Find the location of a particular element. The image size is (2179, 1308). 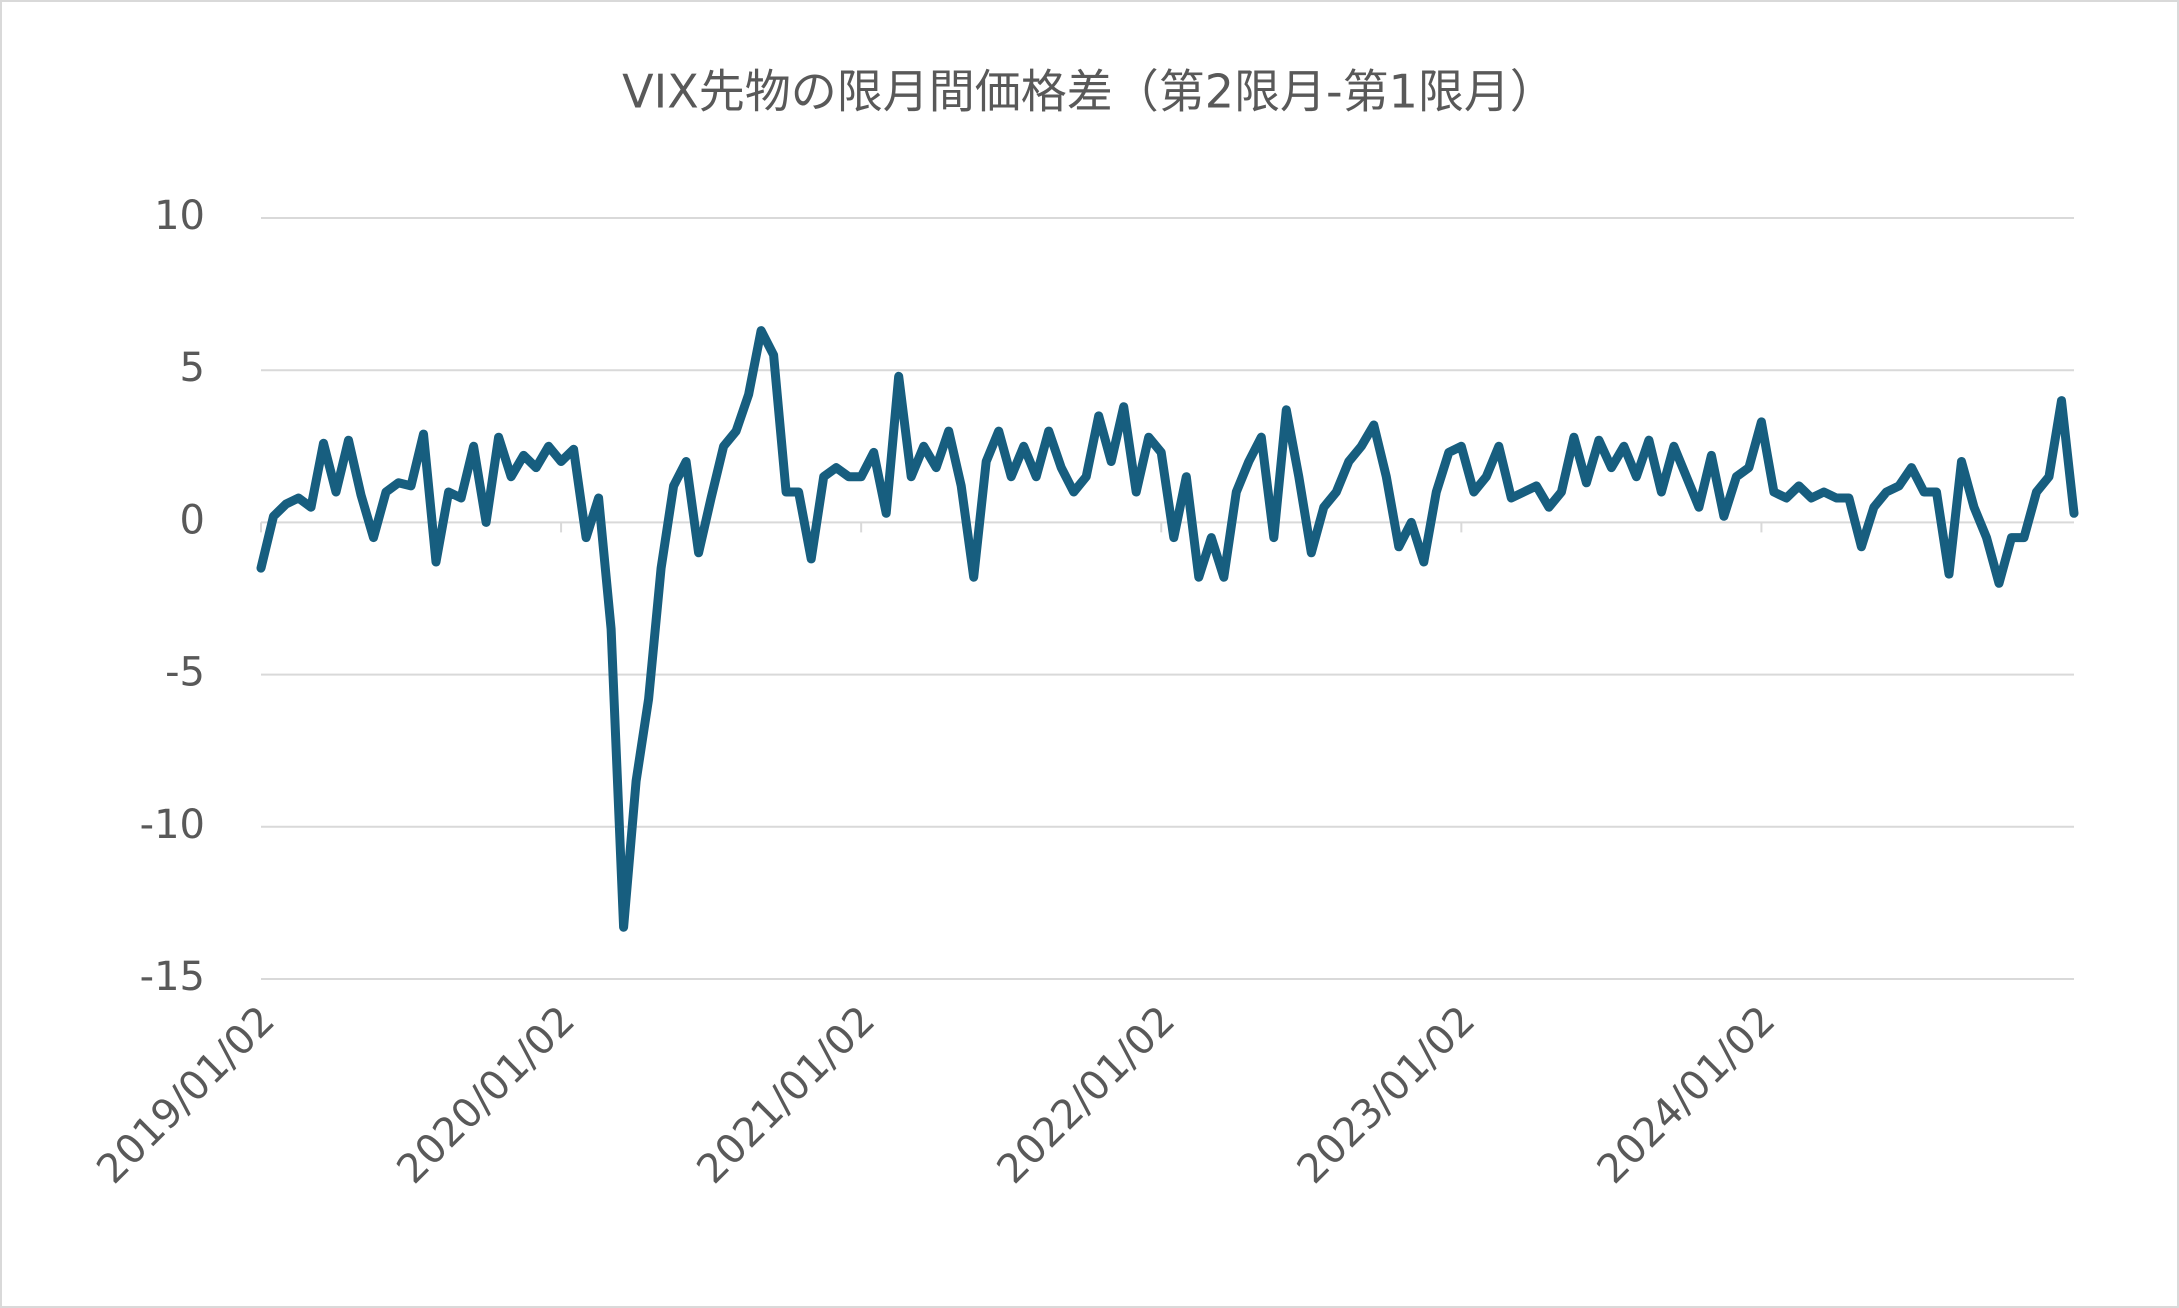

chart-title: VIX先物の限月間価格差（第2限月-第1限月） is located at coordinates (1089, 92).